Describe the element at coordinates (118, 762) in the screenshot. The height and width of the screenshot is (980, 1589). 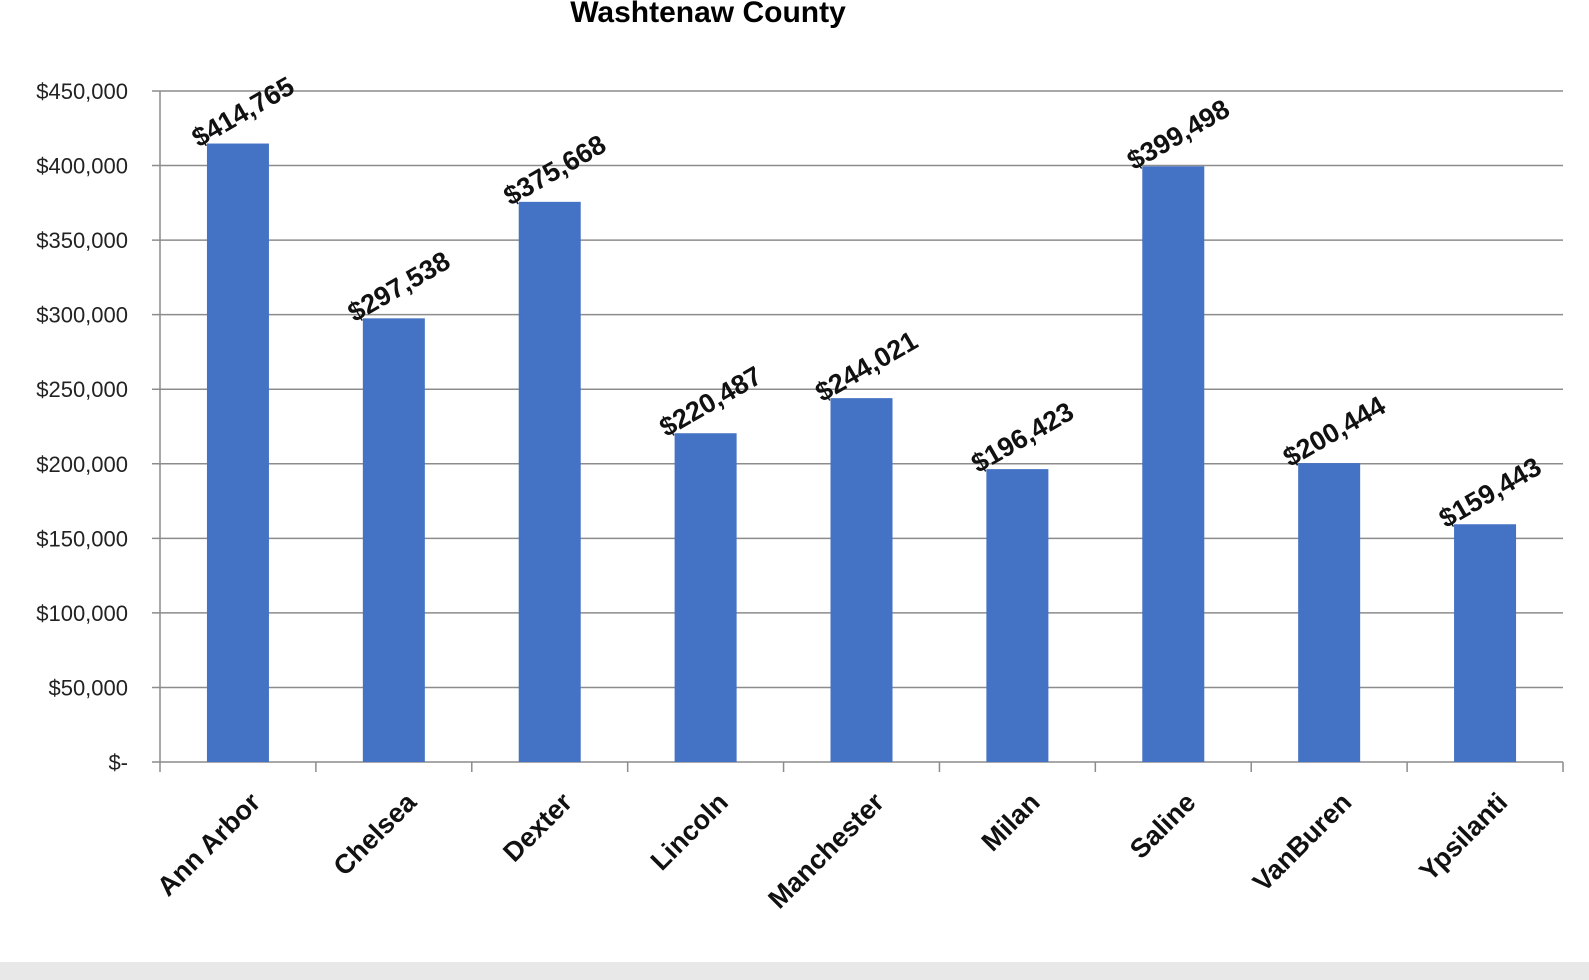
I see `y-tick-label: $-` at that location.